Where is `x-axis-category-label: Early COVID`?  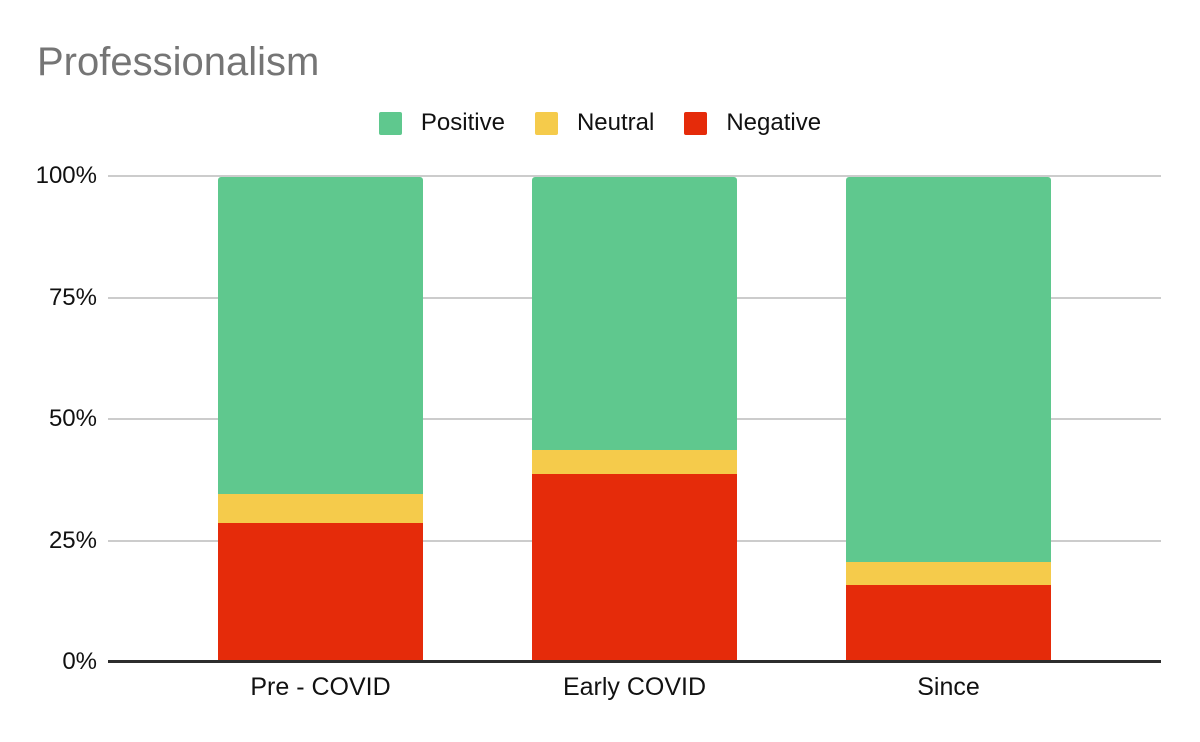
x-axis-category-label: Early COVID is located at coordinates (634, 687).